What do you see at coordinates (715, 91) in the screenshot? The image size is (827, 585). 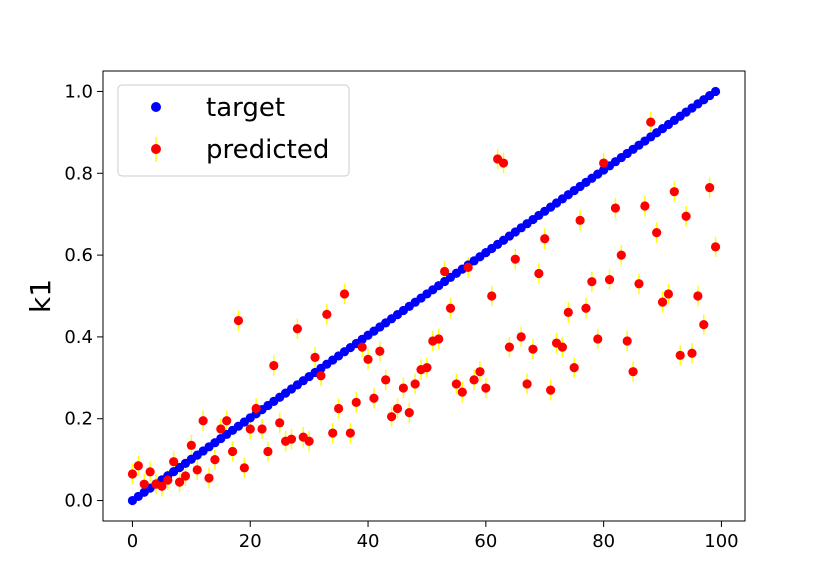 I see `target-point` at bounding box center [715, 91].